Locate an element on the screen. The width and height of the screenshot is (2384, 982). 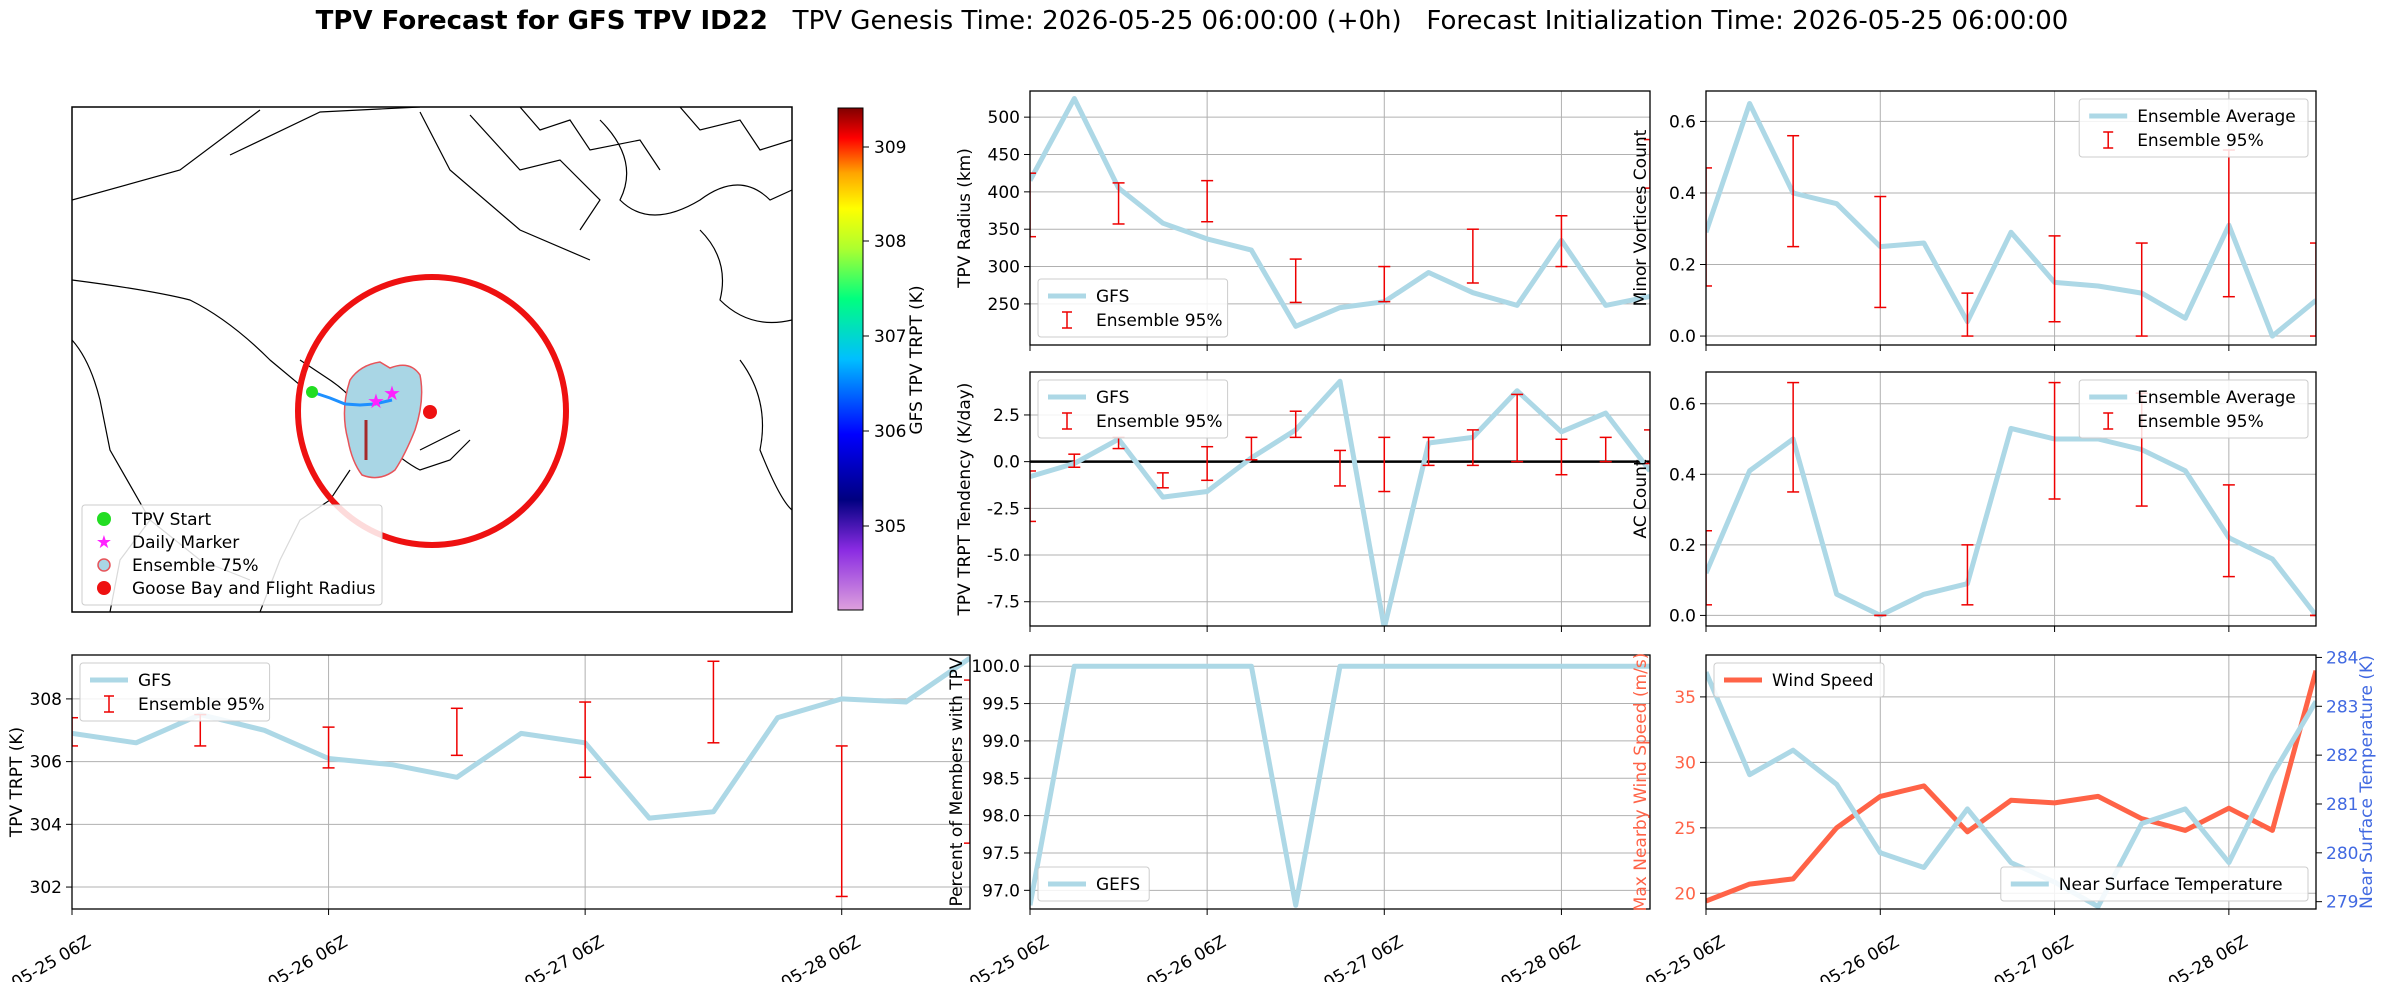
y-tick-label: 308 is located at coordinates (46, 700).